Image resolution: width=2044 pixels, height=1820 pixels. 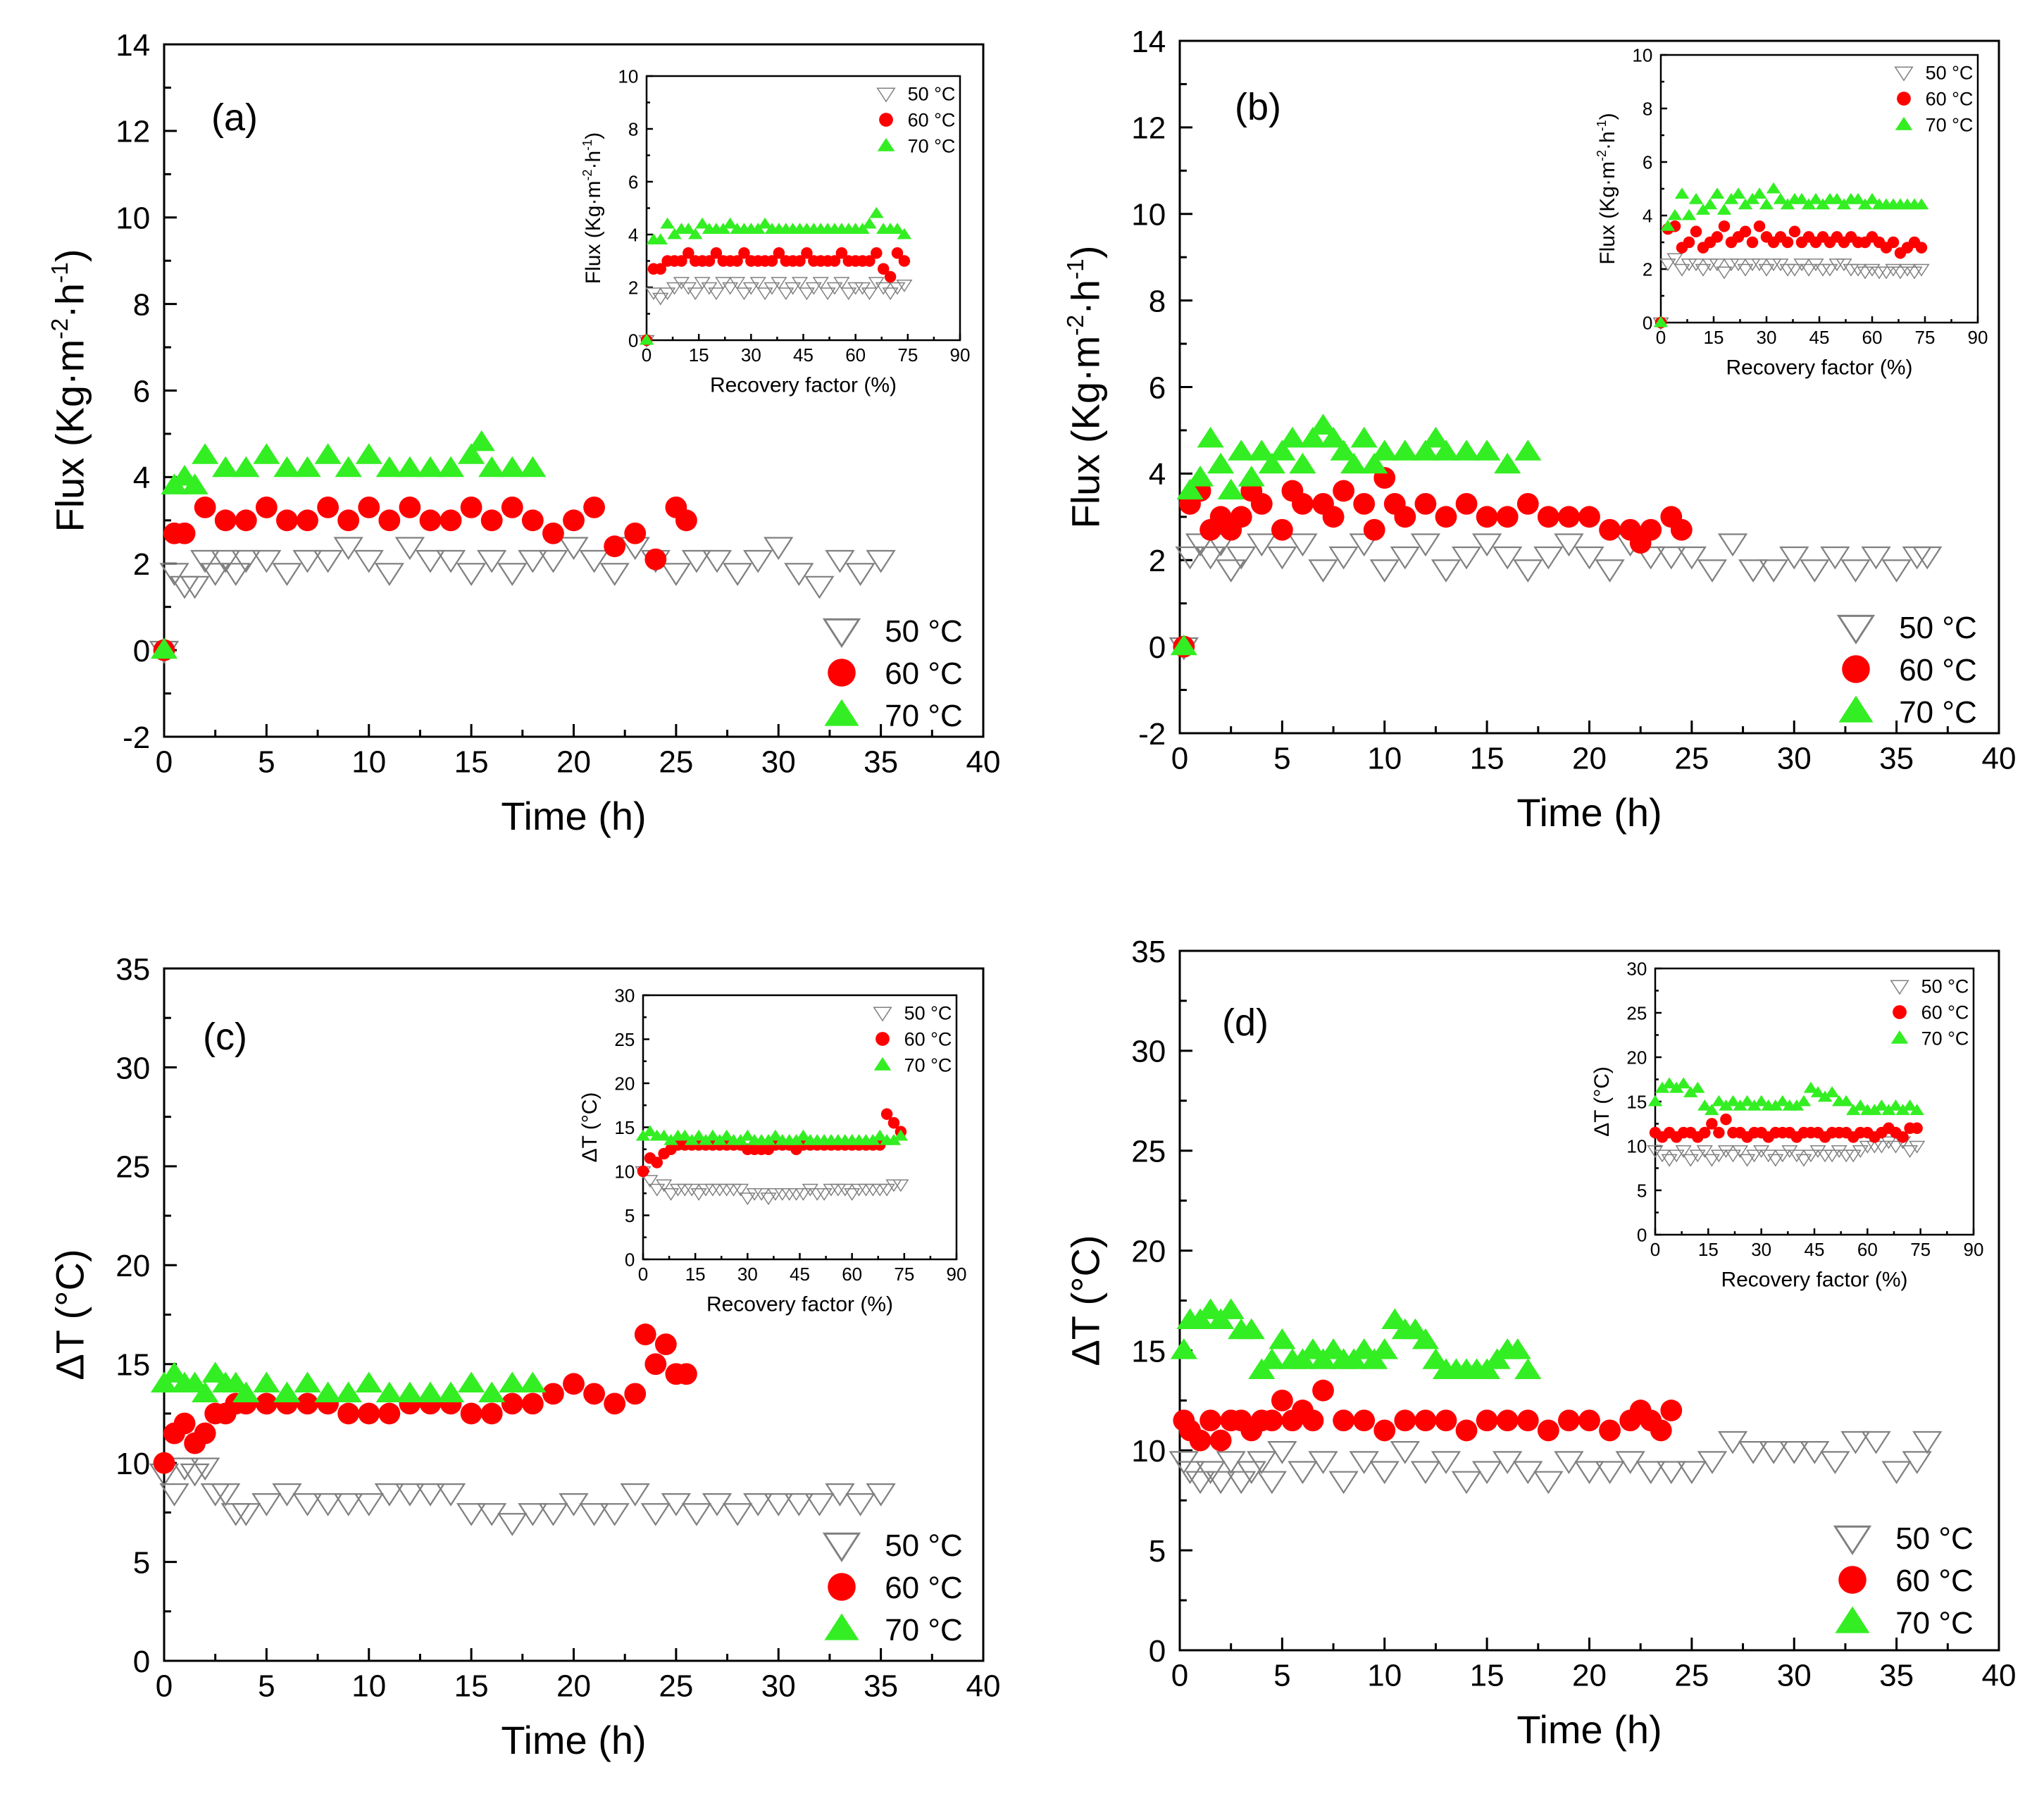 I want to click on panel-a-legend-marker, so click(x=842, y=673).